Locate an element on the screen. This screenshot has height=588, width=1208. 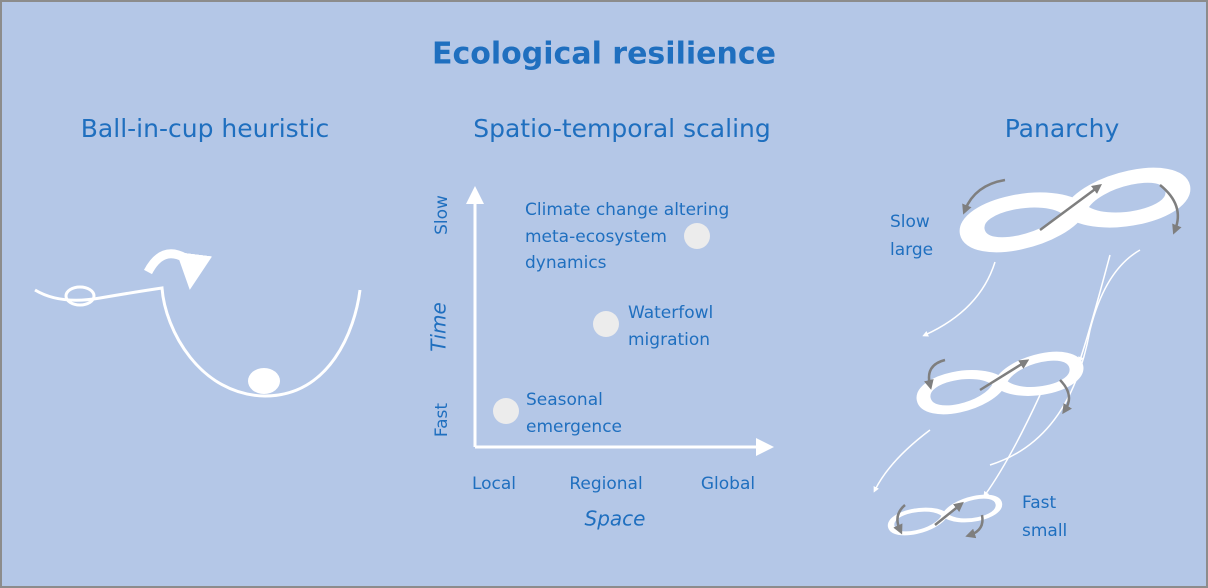
level-label: Slow is located at coordinates (910, 222).